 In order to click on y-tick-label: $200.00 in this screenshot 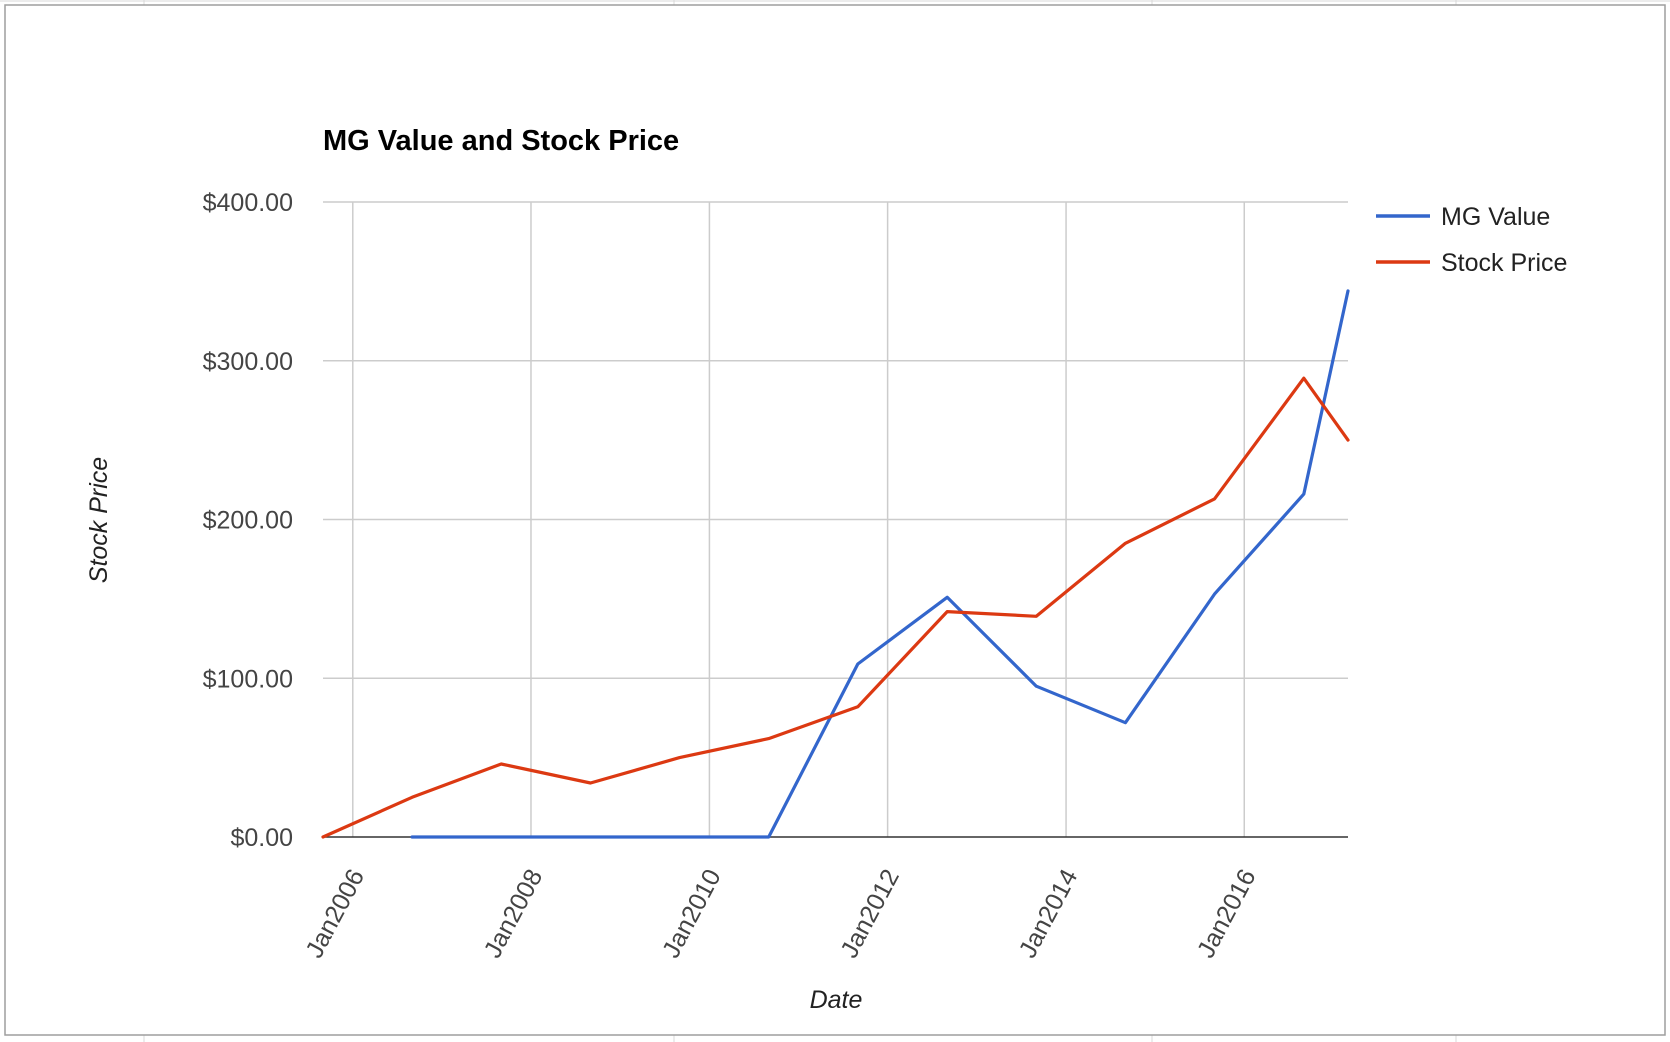, I will do `click(248, 521)`.